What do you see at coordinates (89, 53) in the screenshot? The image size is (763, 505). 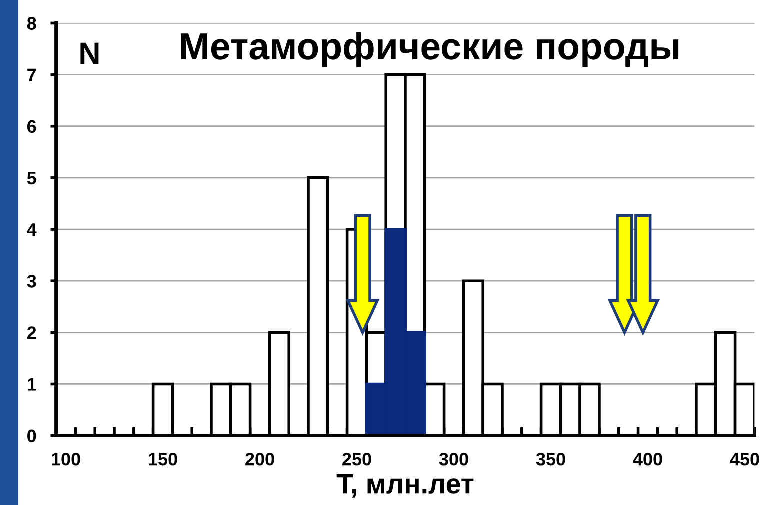 I see `y-axis-title: N` at bounding box center [89, 53].